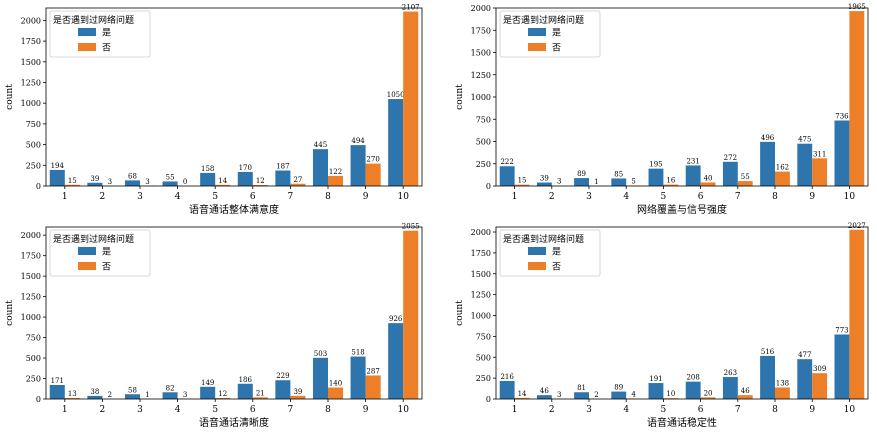 The height and width of the screenshot is (439, 877). What do you see at coordinates (692, 378) in the screenshot?
I see `data-label-yes-6: 208` at bounding box center [692, 378].